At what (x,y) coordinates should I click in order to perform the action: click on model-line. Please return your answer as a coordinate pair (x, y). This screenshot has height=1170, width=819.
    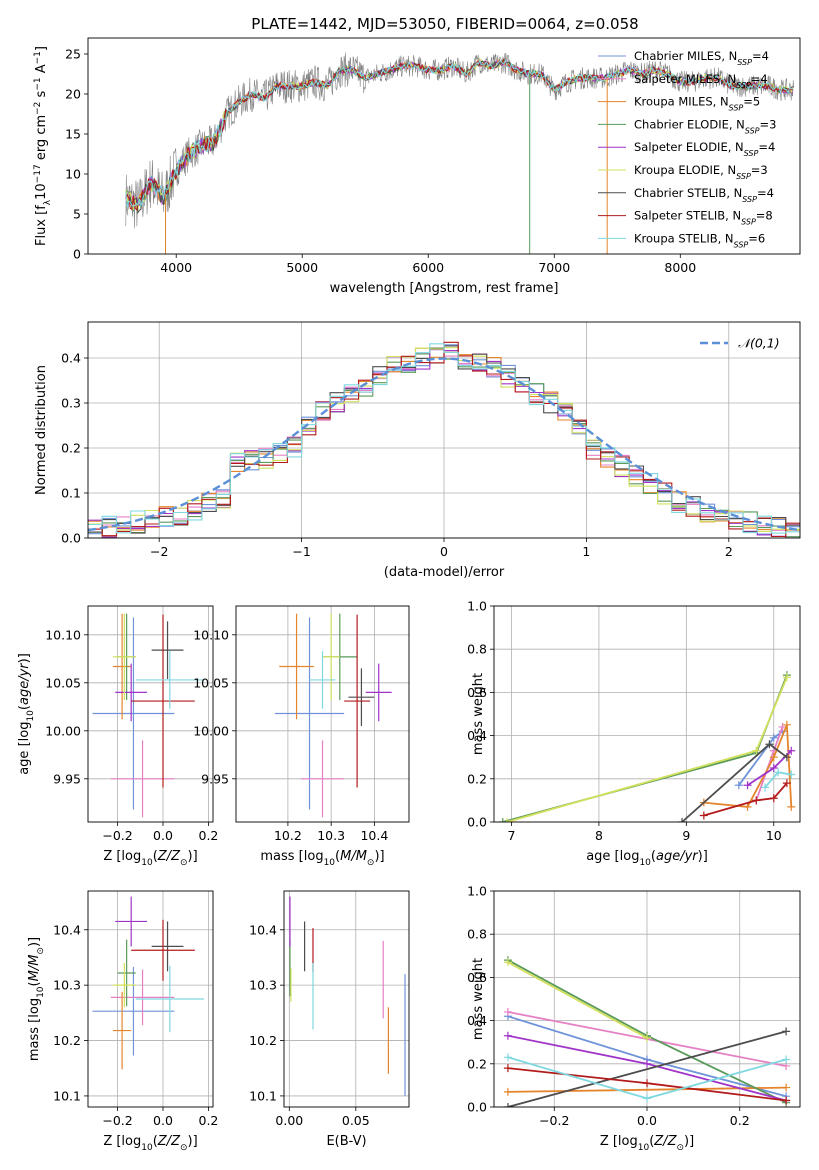
    Looking at the image, I should click on (459, 134).